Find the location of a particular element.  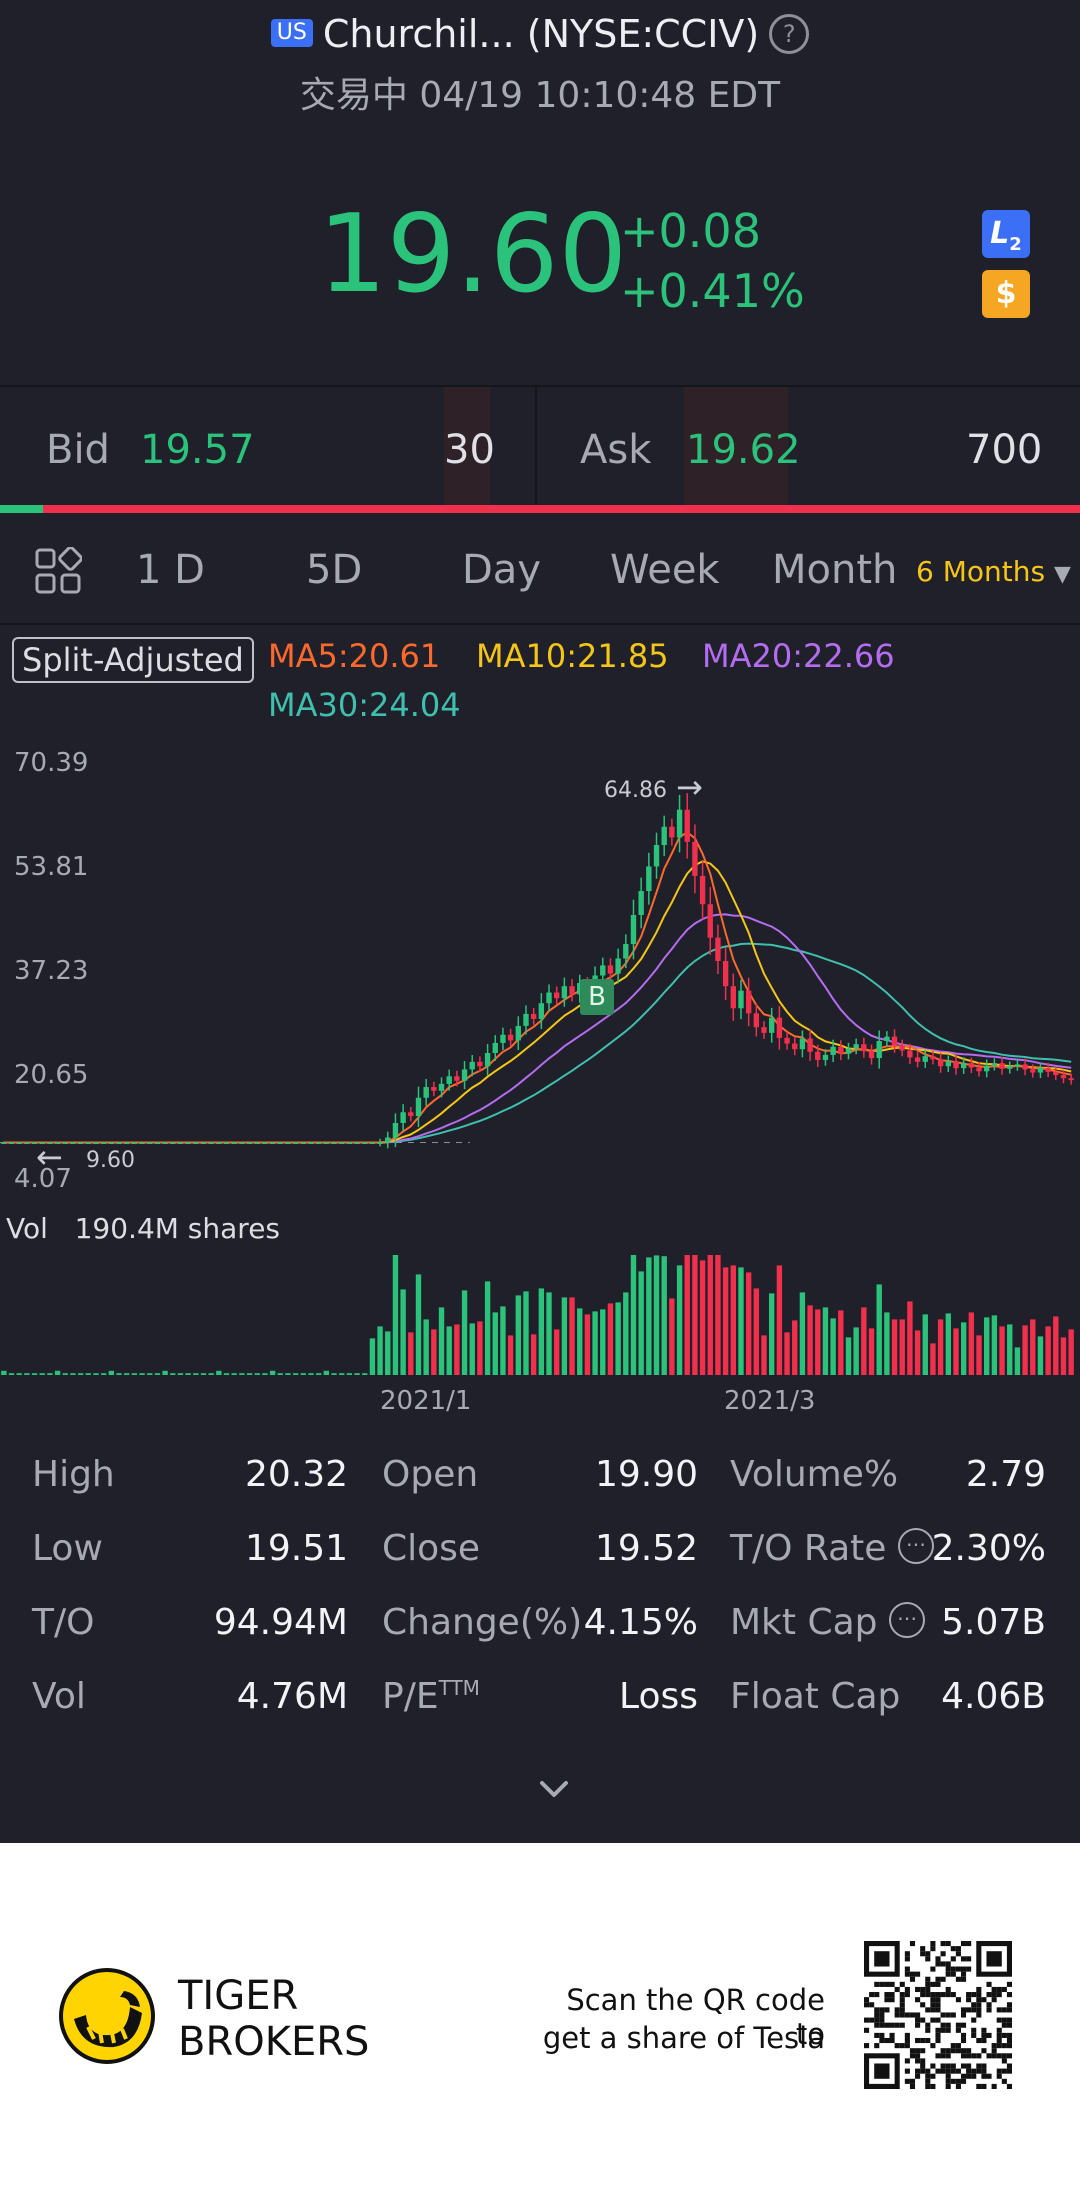

tab-month: Month is located at coordinates (835, 570).